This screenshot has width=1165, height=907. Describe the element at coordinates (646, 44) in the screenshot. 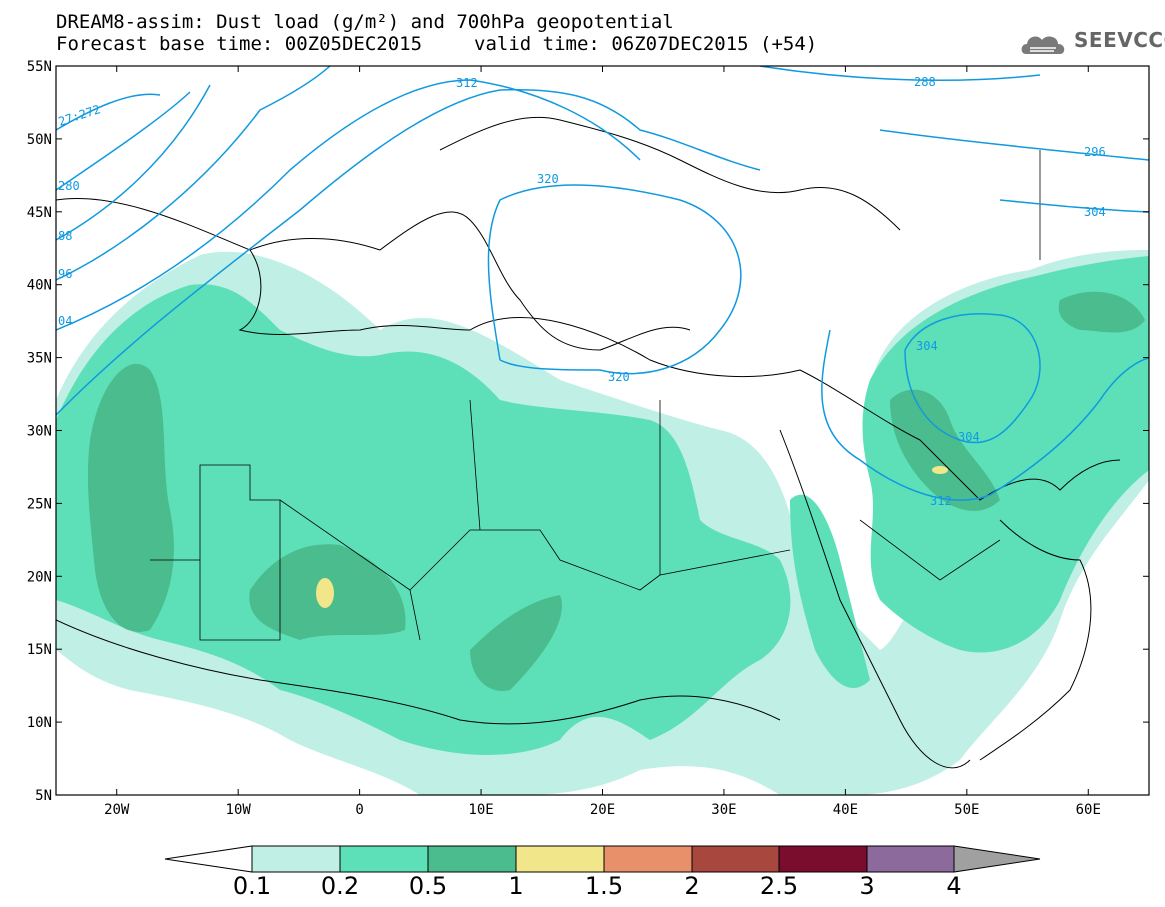

I see `valid-time: valid time: 06Z07DEC2015 (+54)` at that location.